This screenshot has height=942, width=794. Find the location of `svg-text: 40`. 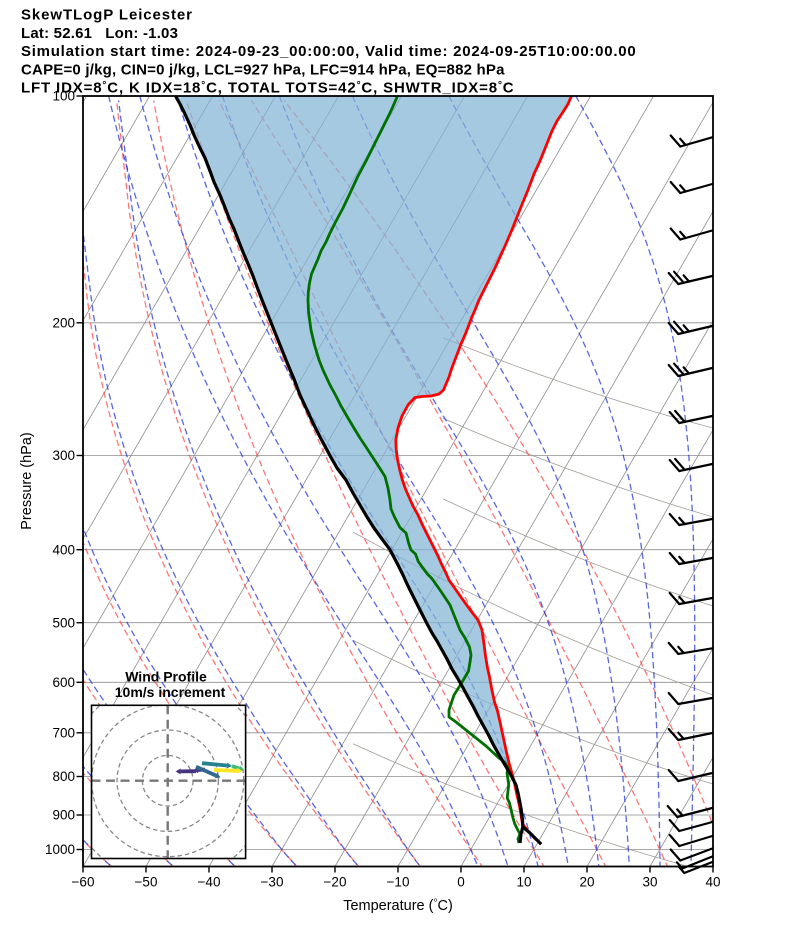

svg-text: 40 is located at coordinates (712, 882).